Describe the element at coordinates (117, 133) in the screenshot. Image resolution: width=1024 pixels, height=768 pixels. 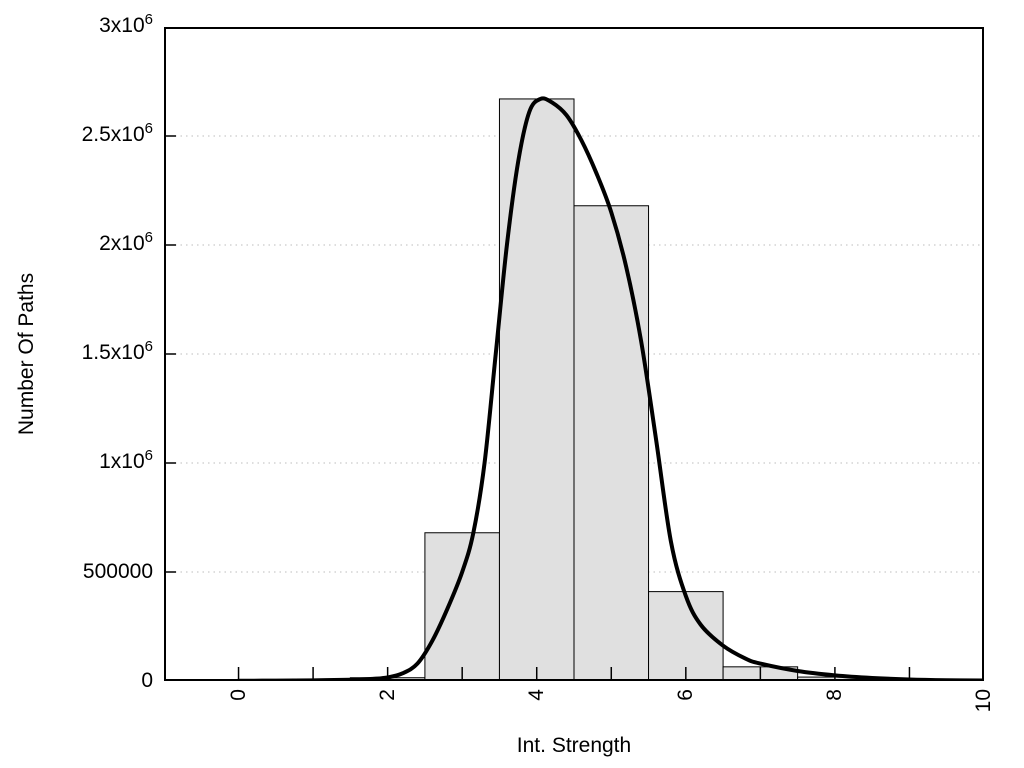
I see `y-tick-label: 2.5x10⁶` at that location.